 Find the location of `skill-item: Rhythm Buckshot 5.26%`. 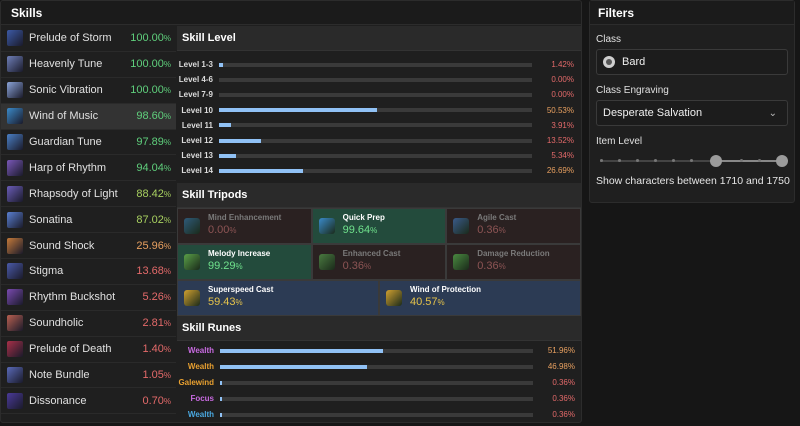

skill-item: Rhythm Buckshot 5.26% is located at coordinates (88, 297).